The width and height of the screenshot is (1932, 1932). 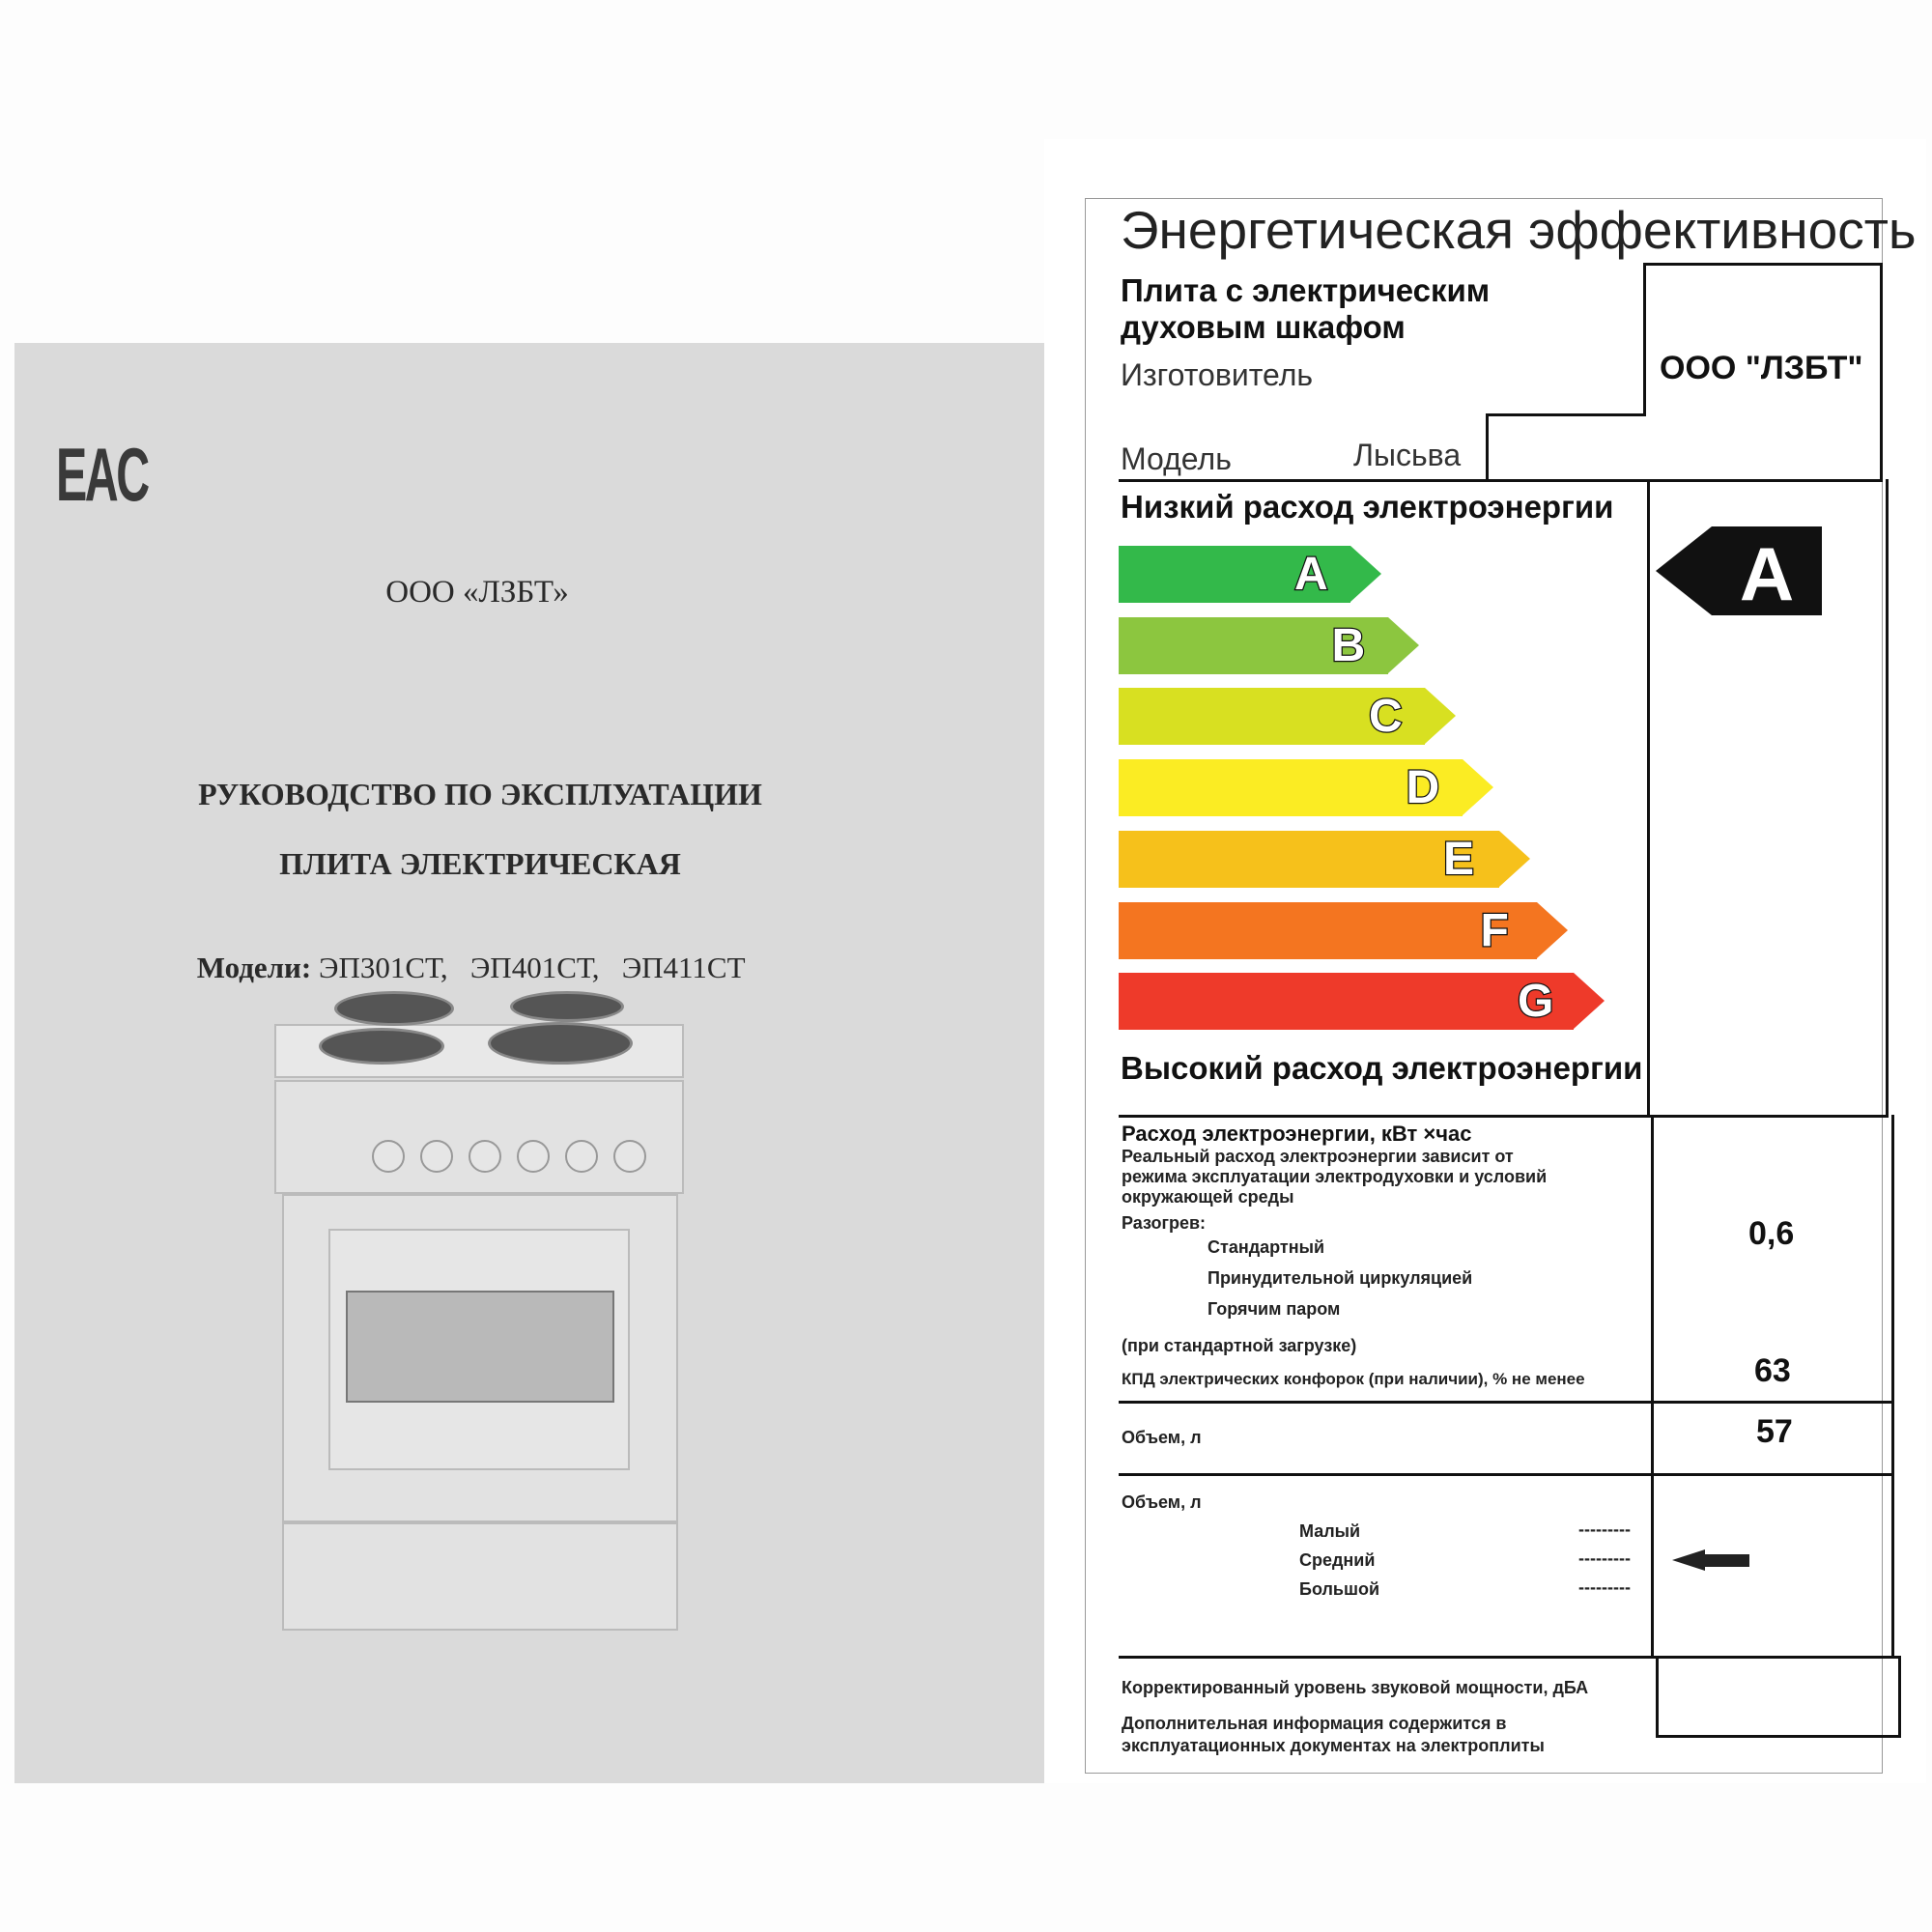 I want to click on load-note: (при стандартной загрузке), so click(x=1239, y=1345).